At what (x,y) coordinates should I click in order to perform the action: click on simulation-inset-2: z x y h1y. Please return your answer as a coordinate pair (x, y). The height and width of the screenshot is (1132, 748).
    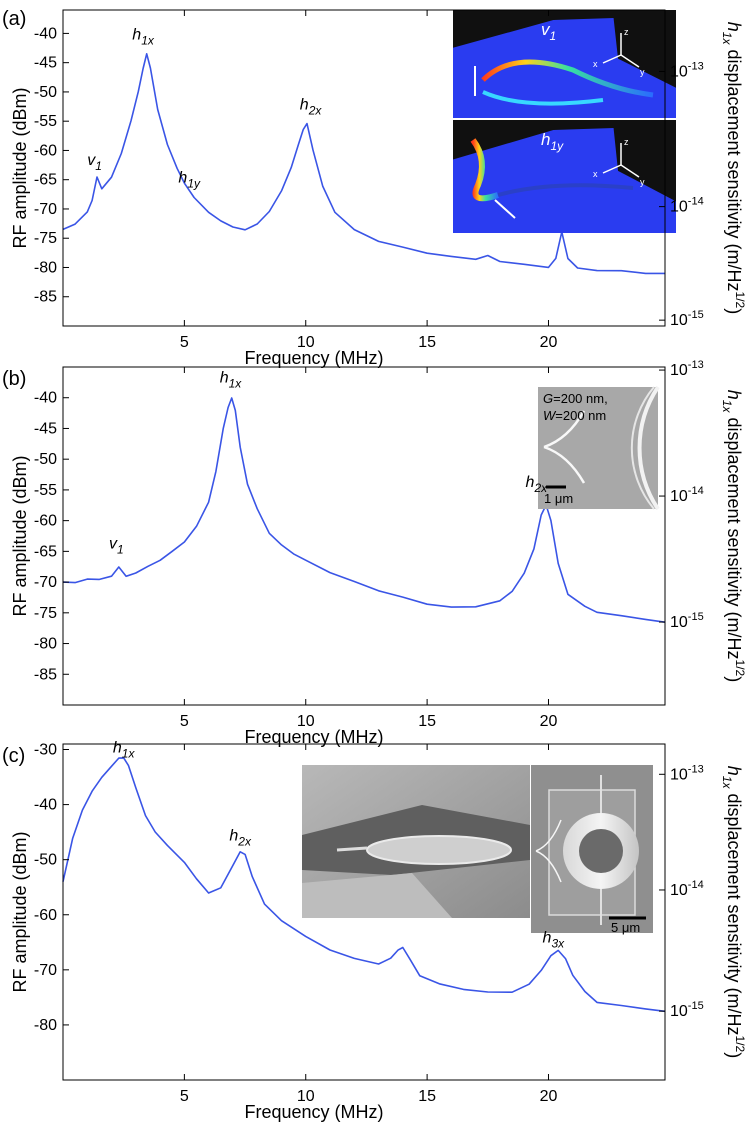
    Looking at the image, I should click on (564, 176).